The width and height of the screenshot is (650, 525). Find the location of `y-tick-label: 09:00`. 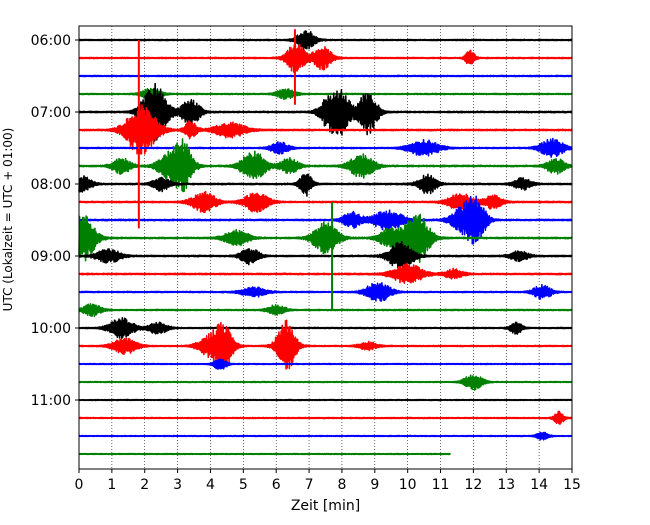

y-tick-label: 09:00 is located at coordinates (51, 257).